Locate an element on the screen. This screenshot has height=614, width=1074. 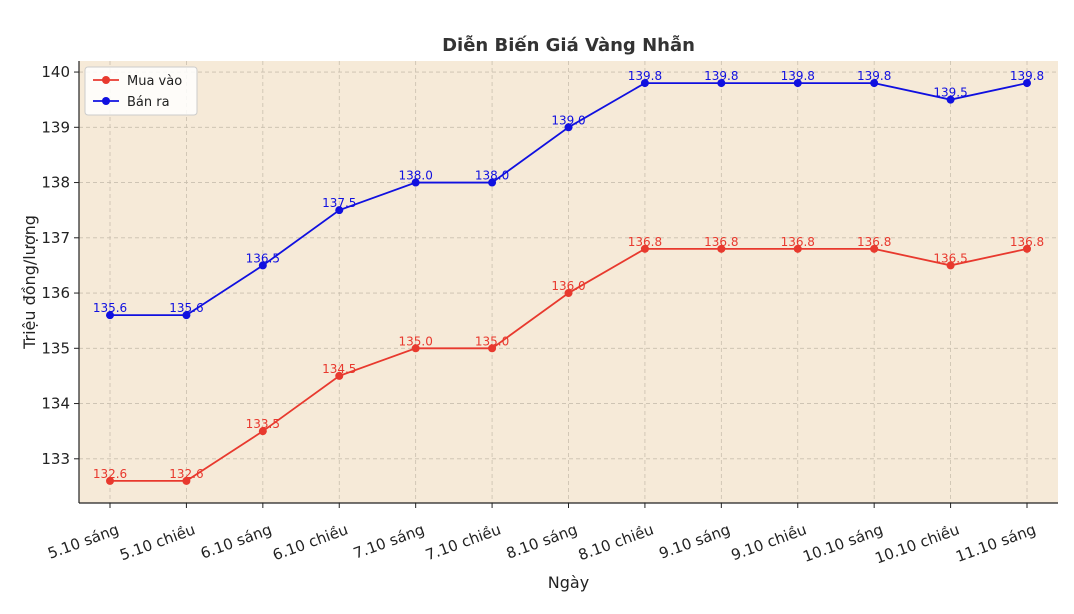
data-label: 134.5 is located at coordinates (339, 369).